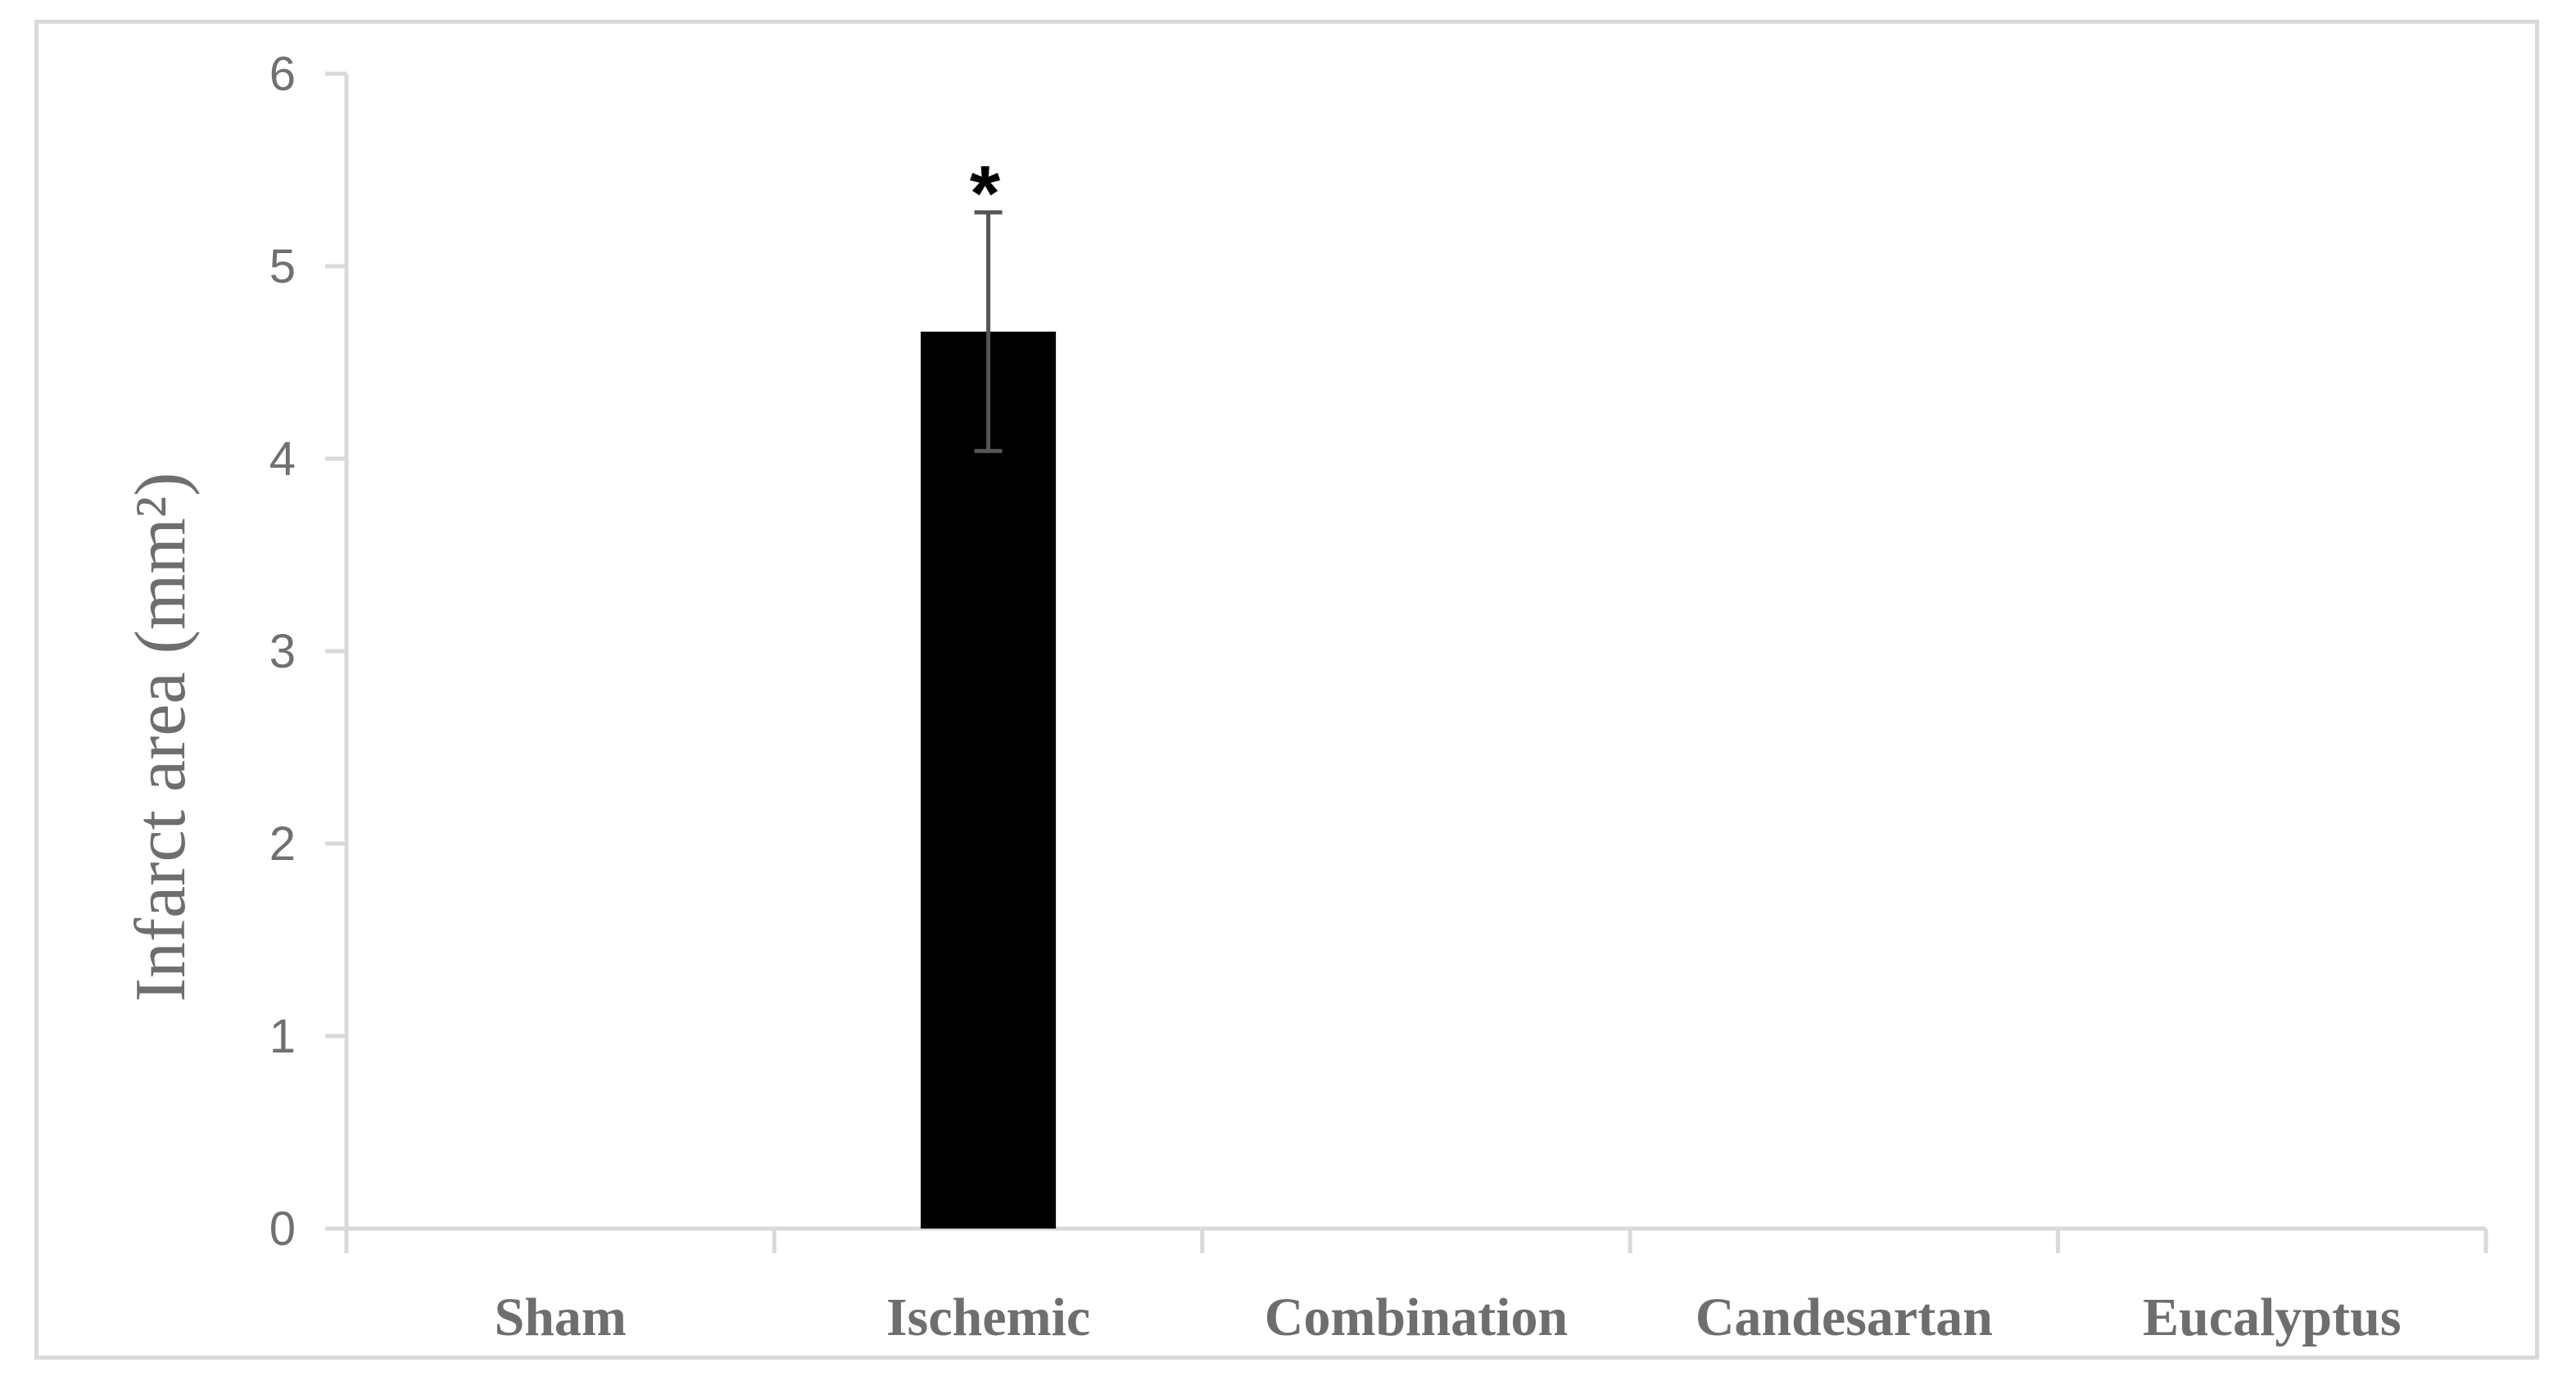 The image size is (2576, 1385). What do you see at coordinates (1844, 1318) in the screenshot?
I see `x-tick-label: Candesartan` at bounding box center [1844, 1318].